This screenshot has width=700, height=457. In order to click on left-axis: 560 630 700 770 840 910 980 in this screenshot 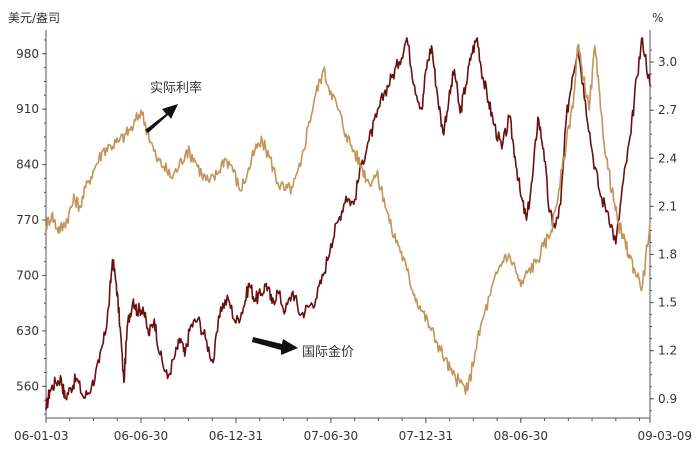, I will do `click(31, 224)`.